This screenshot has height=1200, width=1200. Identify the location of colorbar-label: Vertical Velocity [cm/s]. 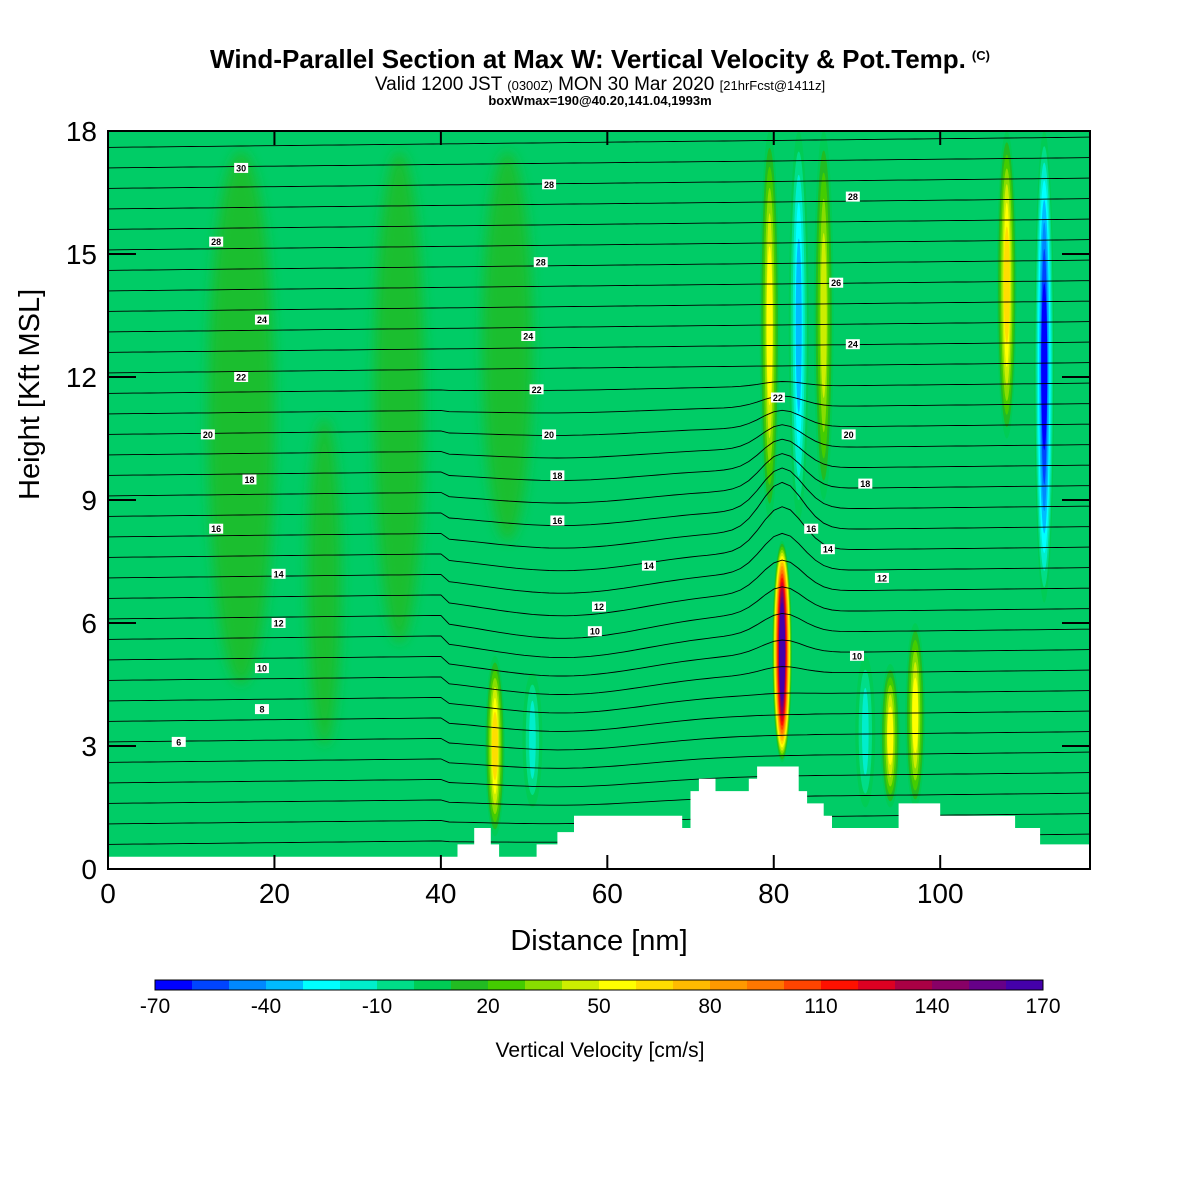
(600, 1050).